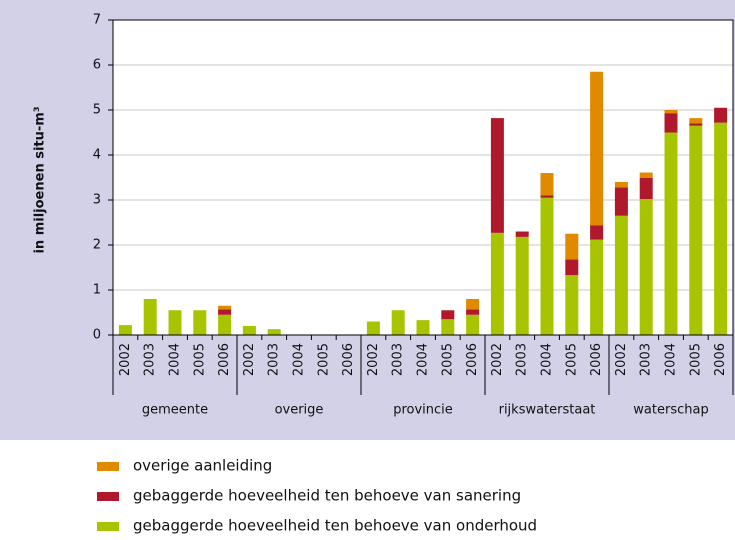  Describe the element at coordinates (97, 290) in the screenshot. I see `y-tick-label: 1` at that location.